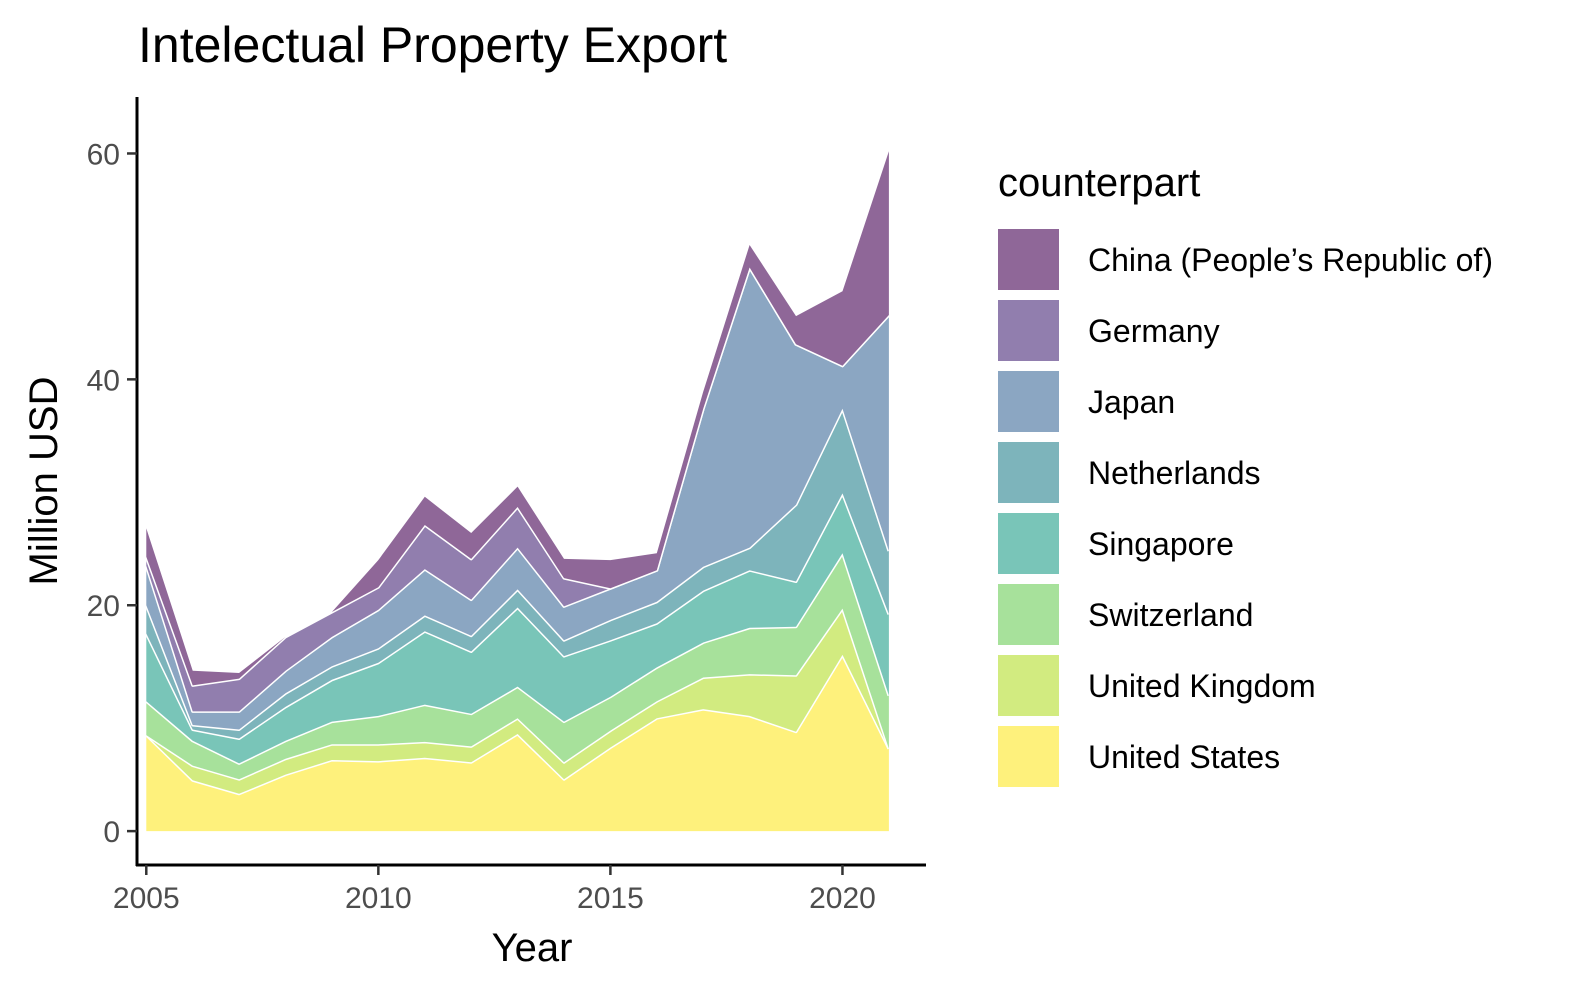 The image size is (1595, 989). What do you see at coordinates (146, 898) in the screenshot?
I see `x-tick-label: 2005` at bounding box center [146, 898].